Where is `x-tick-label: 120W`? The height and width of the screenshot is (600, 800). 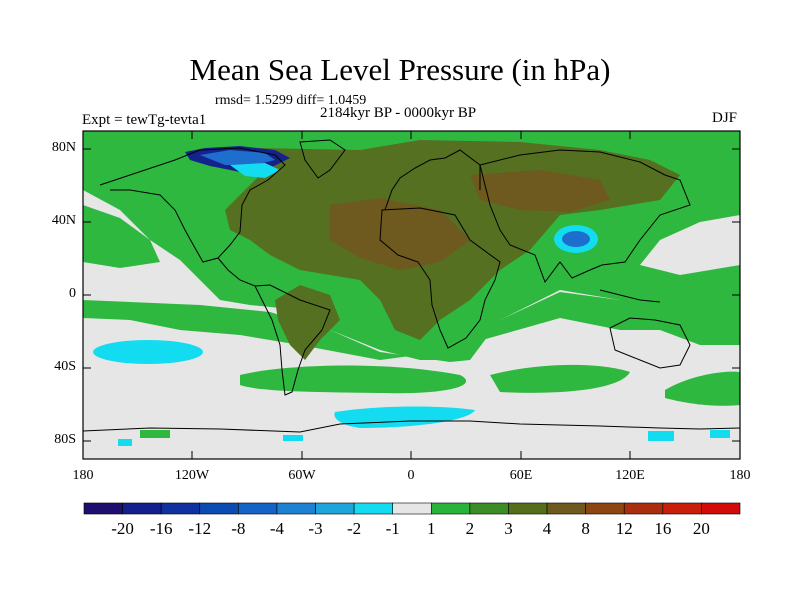
x-tick-label: 120W is located at coordinates (192, 475).